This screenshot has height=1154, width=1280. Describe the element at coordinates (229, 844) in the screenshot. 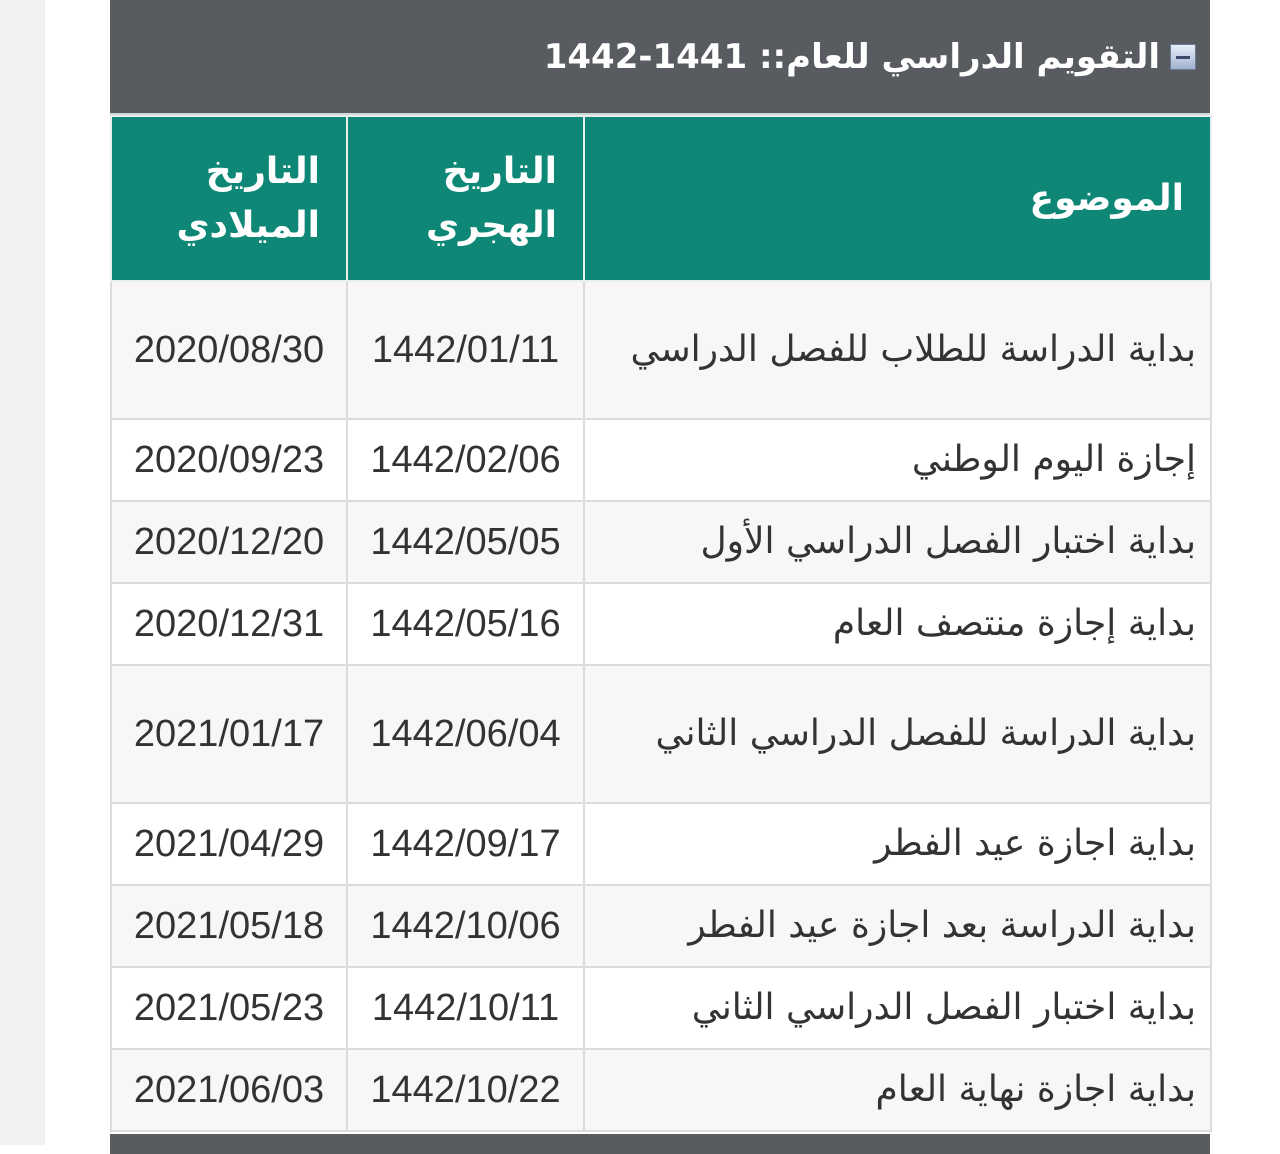

I see `cell-gregorian: 2021/04/29` at that location.